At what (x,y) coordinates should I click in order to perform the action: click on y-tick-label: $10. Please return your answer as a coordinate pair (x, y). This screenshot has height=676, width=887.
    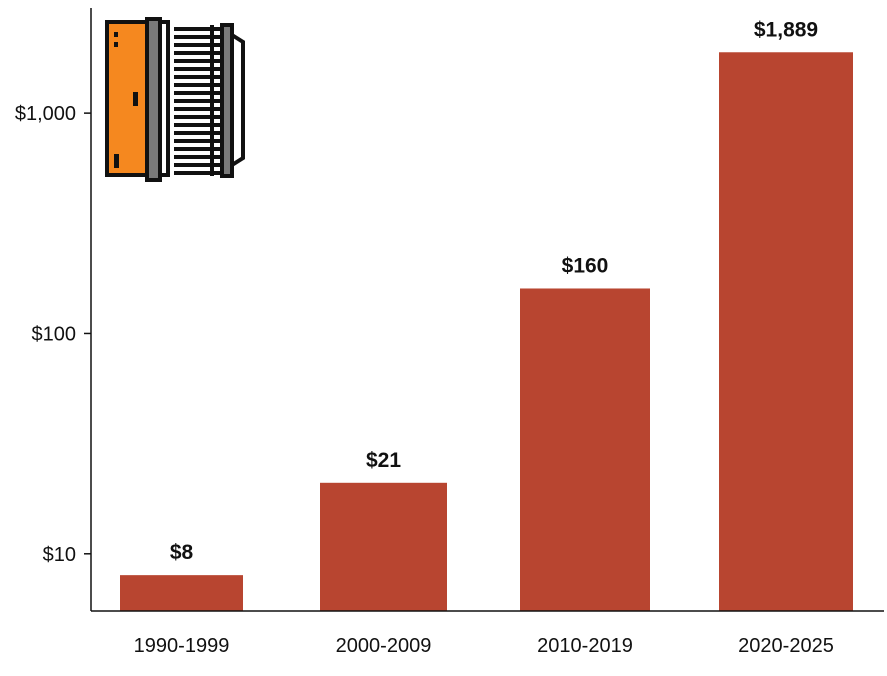
    Looking at the image, I should click on (59, 555).